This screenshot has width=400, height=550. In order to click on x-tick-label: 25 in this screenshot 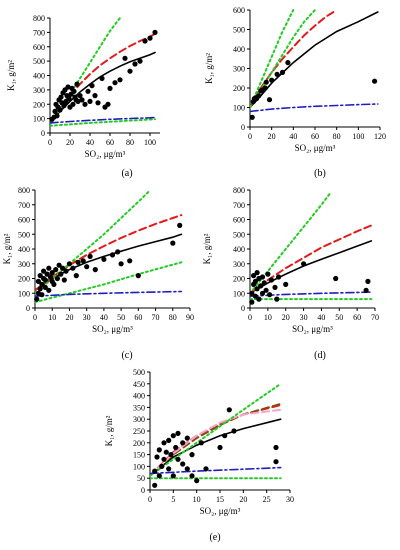, I will do `click(267, 499)`.